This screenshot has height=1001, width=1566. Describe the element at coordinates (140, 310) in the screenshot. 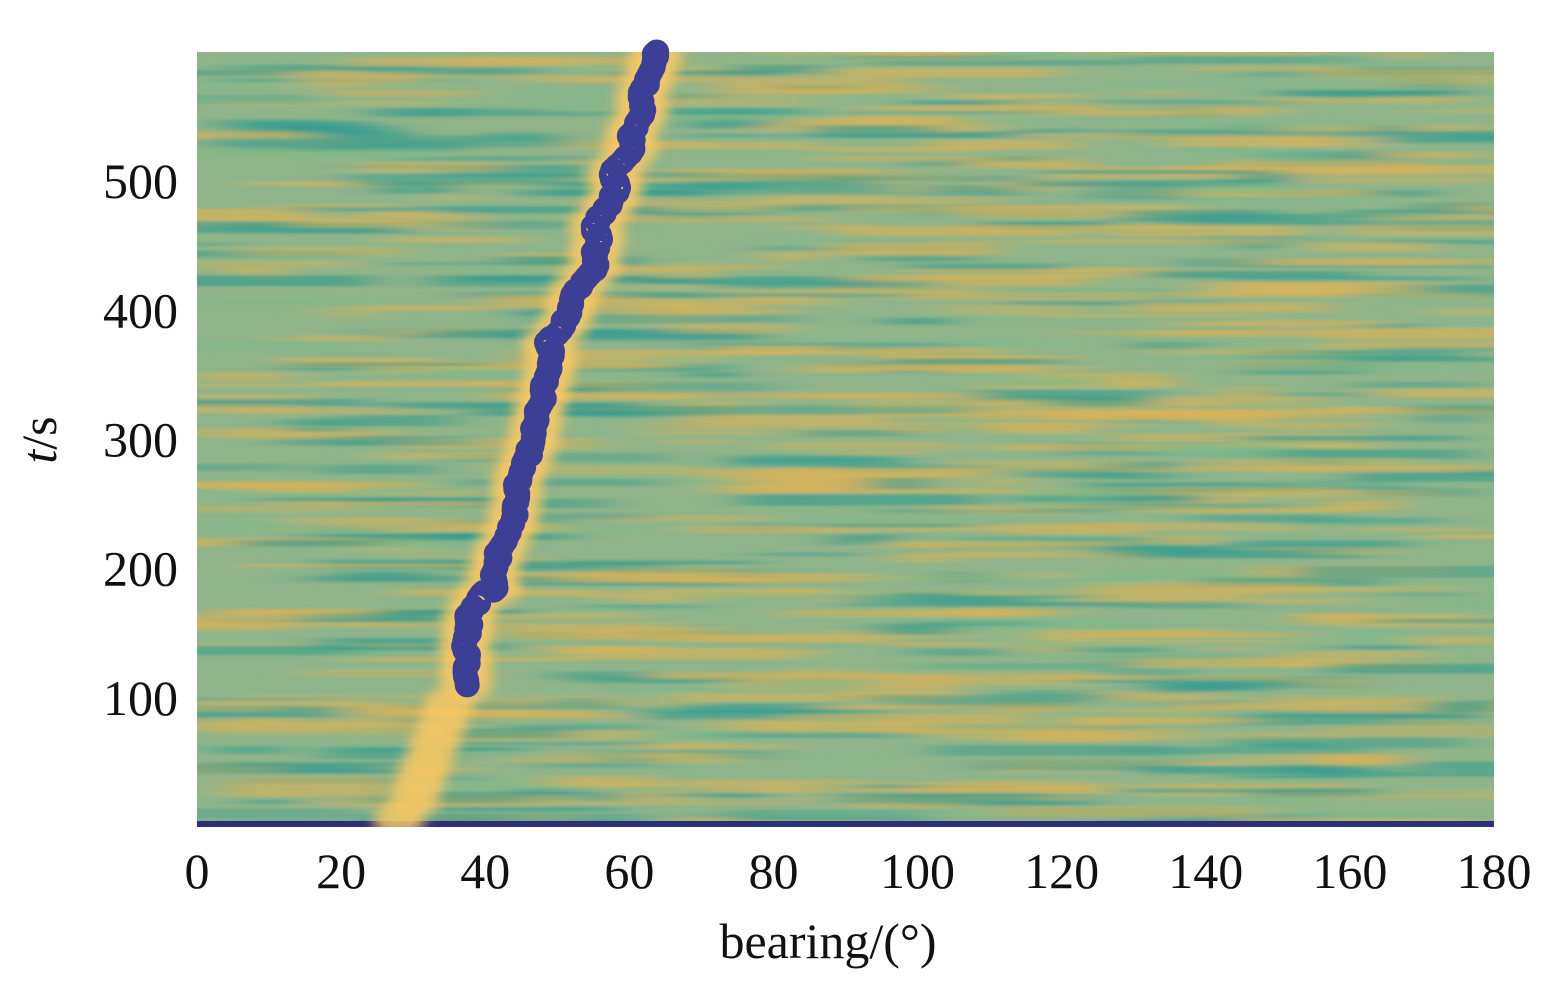

I see `y-tick-label: 400` at that location.